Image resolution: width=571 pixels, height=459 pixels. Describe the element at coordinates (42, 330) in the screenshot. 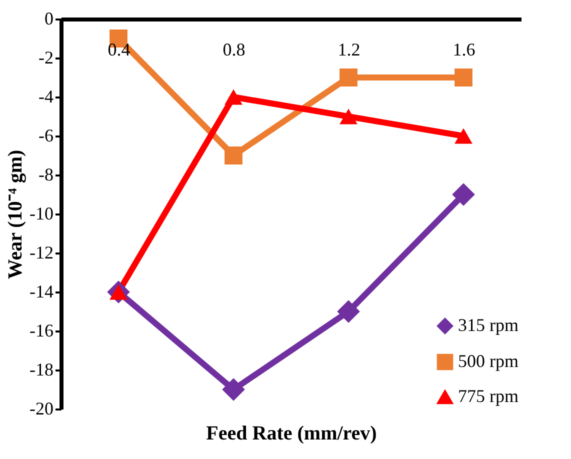

I see `y-tick-label: -16` at that location.